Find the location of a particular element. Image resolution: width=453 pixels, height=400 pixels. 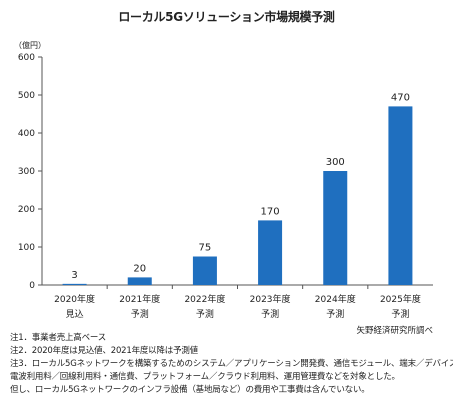

data-label: 170 is located at coordinates (270, 211).